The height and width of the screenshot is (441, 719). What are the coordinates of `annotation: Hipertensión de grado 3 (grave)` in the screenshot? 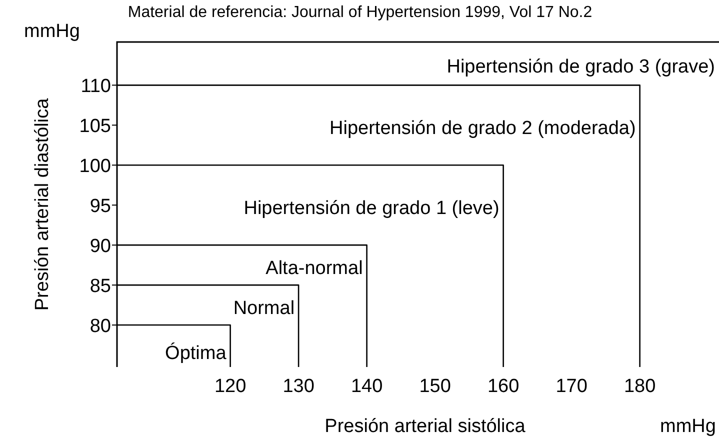 It's located at (580, 67).